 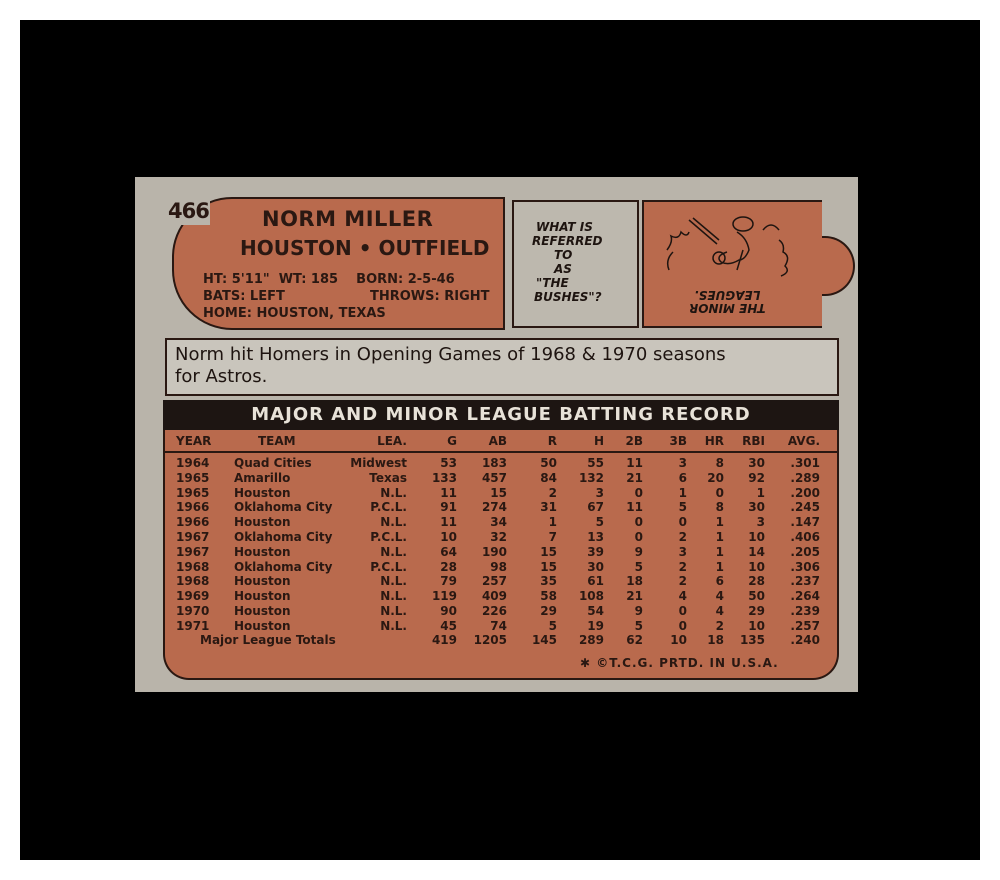 What do you see at coordinates (595, 463) in the screenshot?
I see `cell-h: 55` at bounding box center [595, 463].